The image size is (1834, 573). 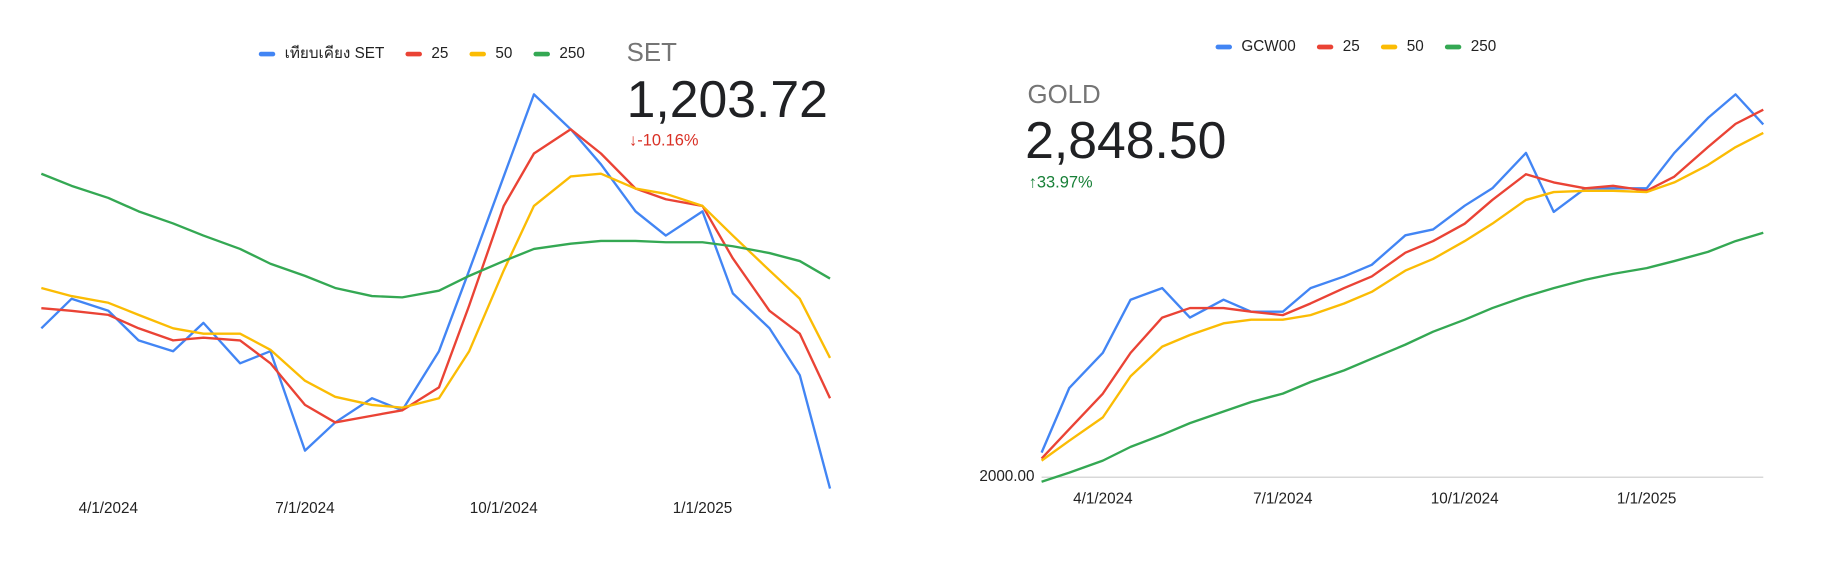 What do you see at coordinates (435, 235) in the screenshot?
I see `series-line` at bounding box center [435, 235].